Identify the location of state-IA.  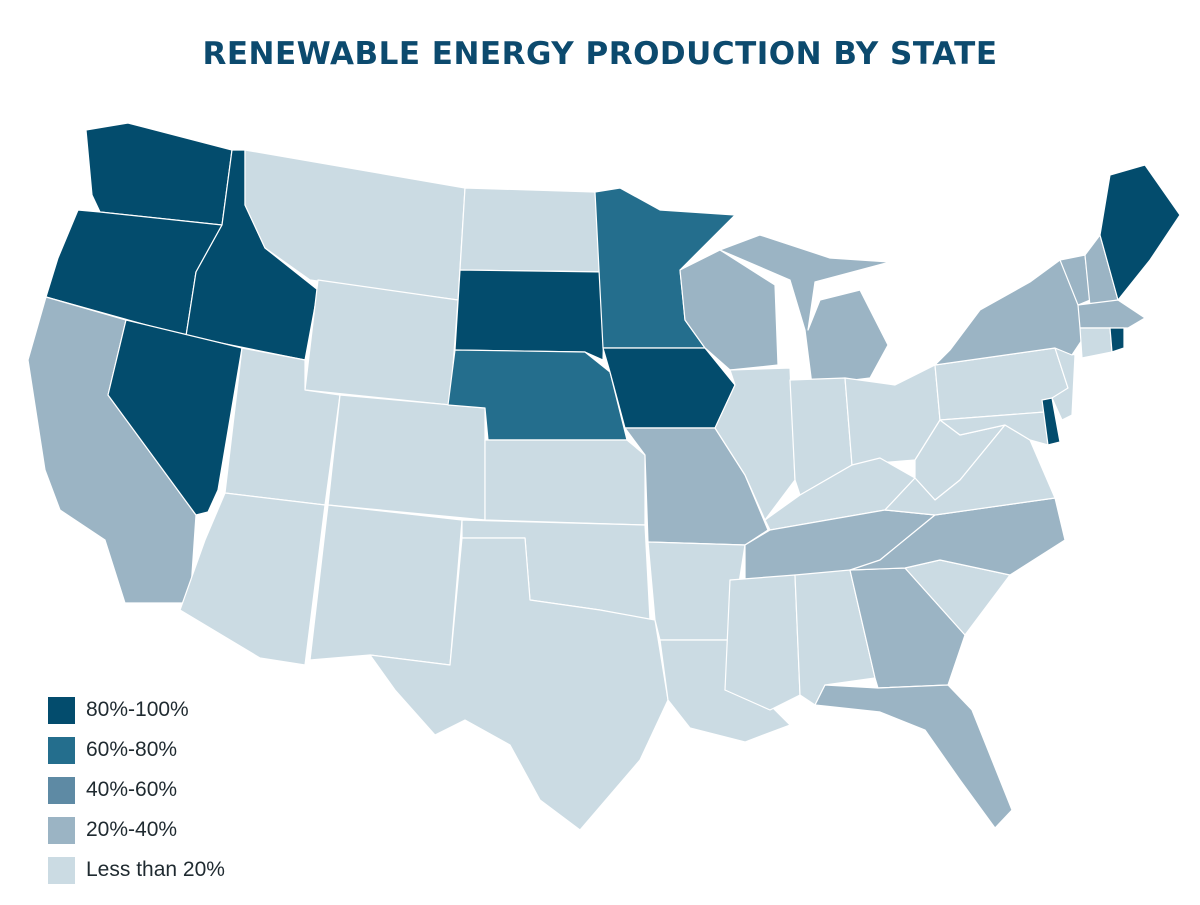
(669, 388).